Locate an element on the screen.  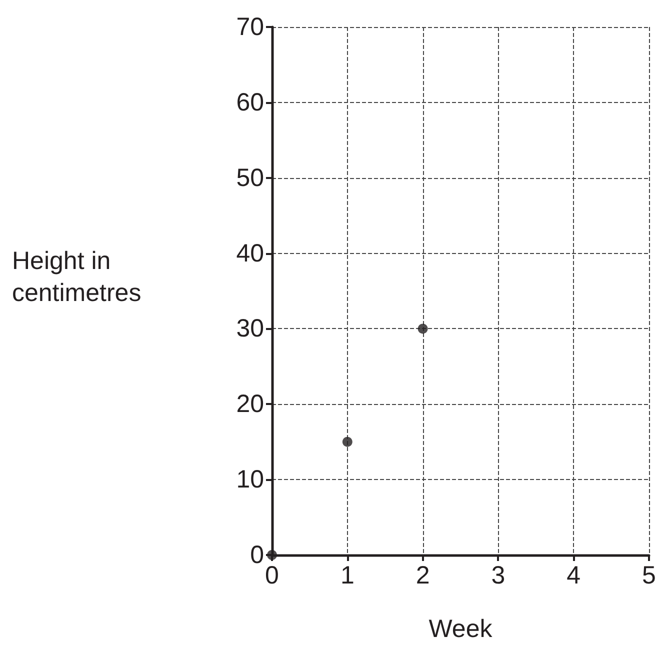
x-tick-label: 2 is located at coordinates (423, 576).